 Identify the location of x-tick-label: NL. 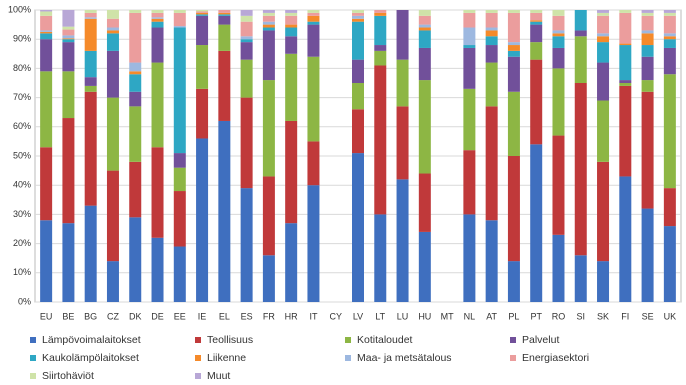
(470, 316).